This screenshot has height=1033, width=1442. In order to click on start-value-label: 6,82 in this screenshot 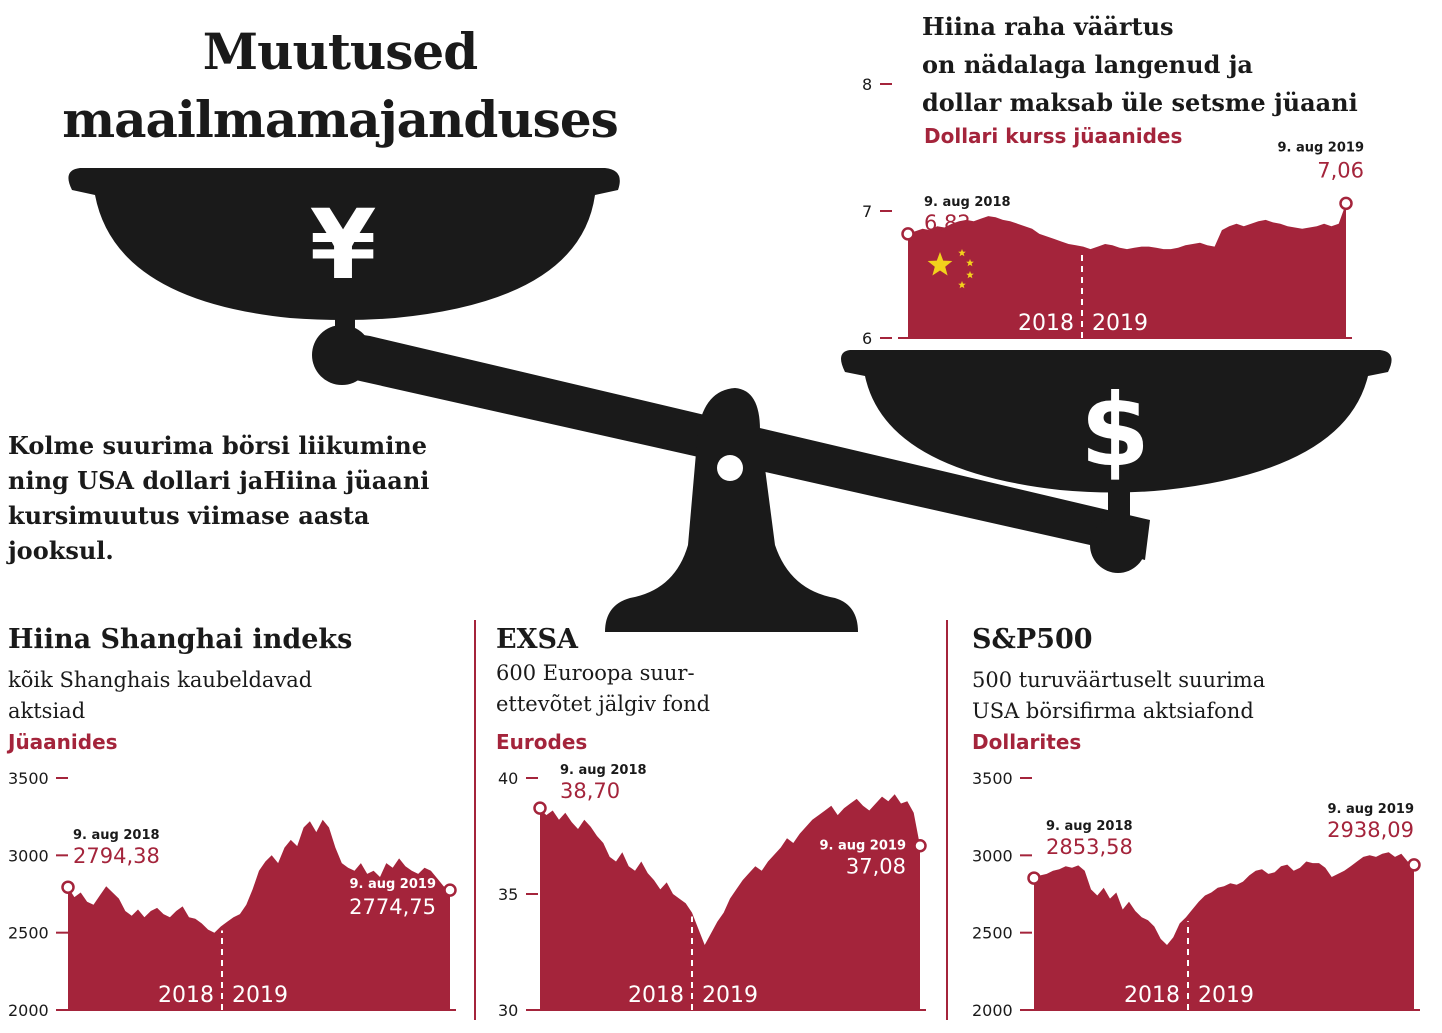, I will do `click(947, 223)`.